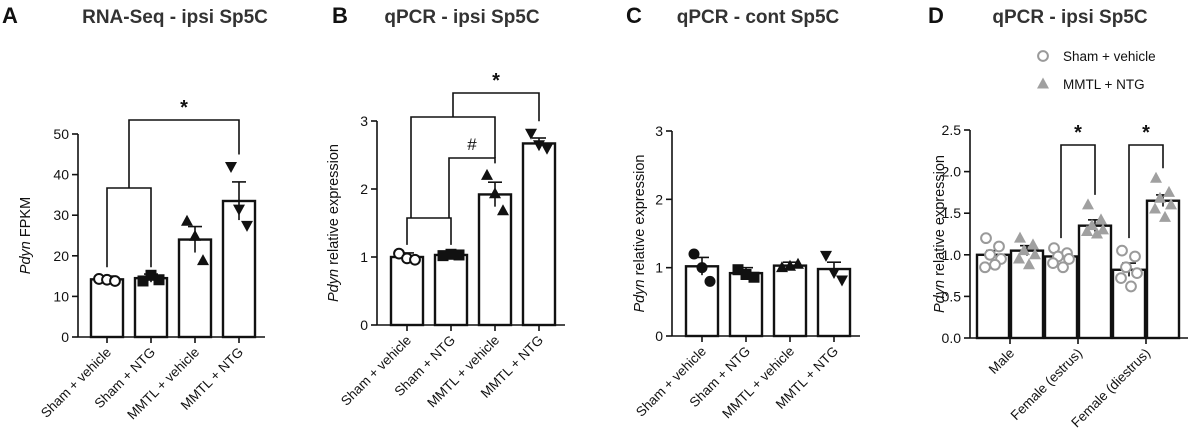 The width and height of the screenshot is (1200, 447). Describe the element at coordinates (936, 15) in the screenshot. I see `panel-letter: D` at that location.